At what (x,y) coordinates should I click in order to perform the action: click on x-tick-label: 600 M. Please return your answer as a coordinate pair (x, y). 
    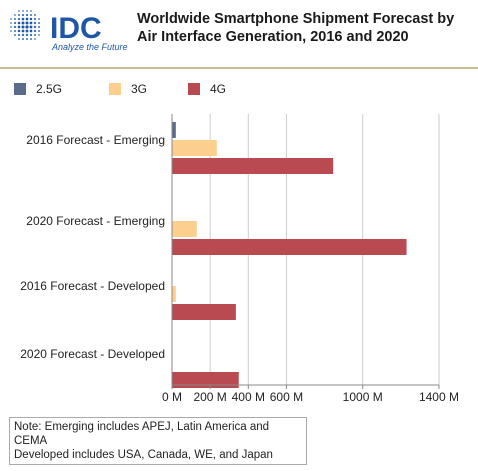
    Looking at the image, I should click on (286, 397).